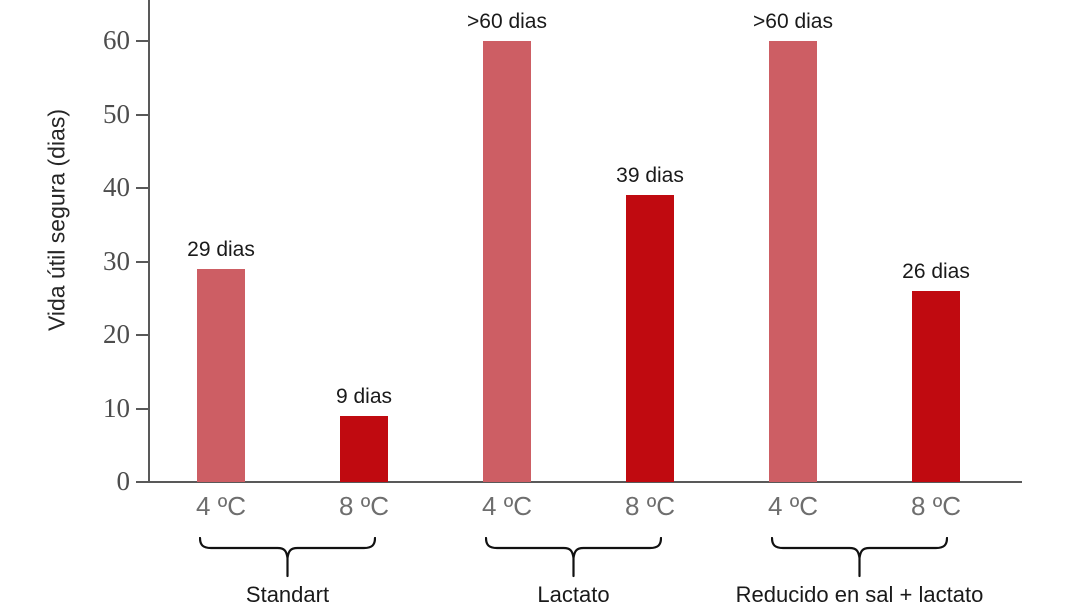 This screenshot has height=613, width=1087. I want to click on y-tick-label: 60, so click(116, 40).